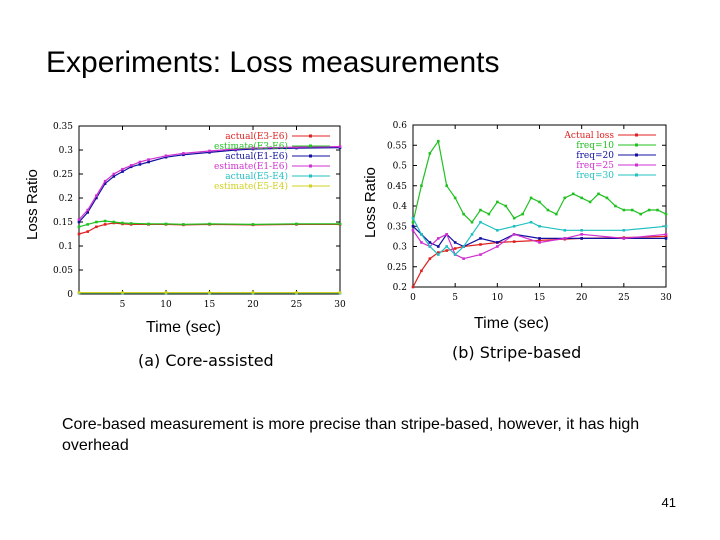 Image resolution: width=720 pixels, height=540 pixels. I want to click on y-tick-label: 0.5, so click(400, 167).